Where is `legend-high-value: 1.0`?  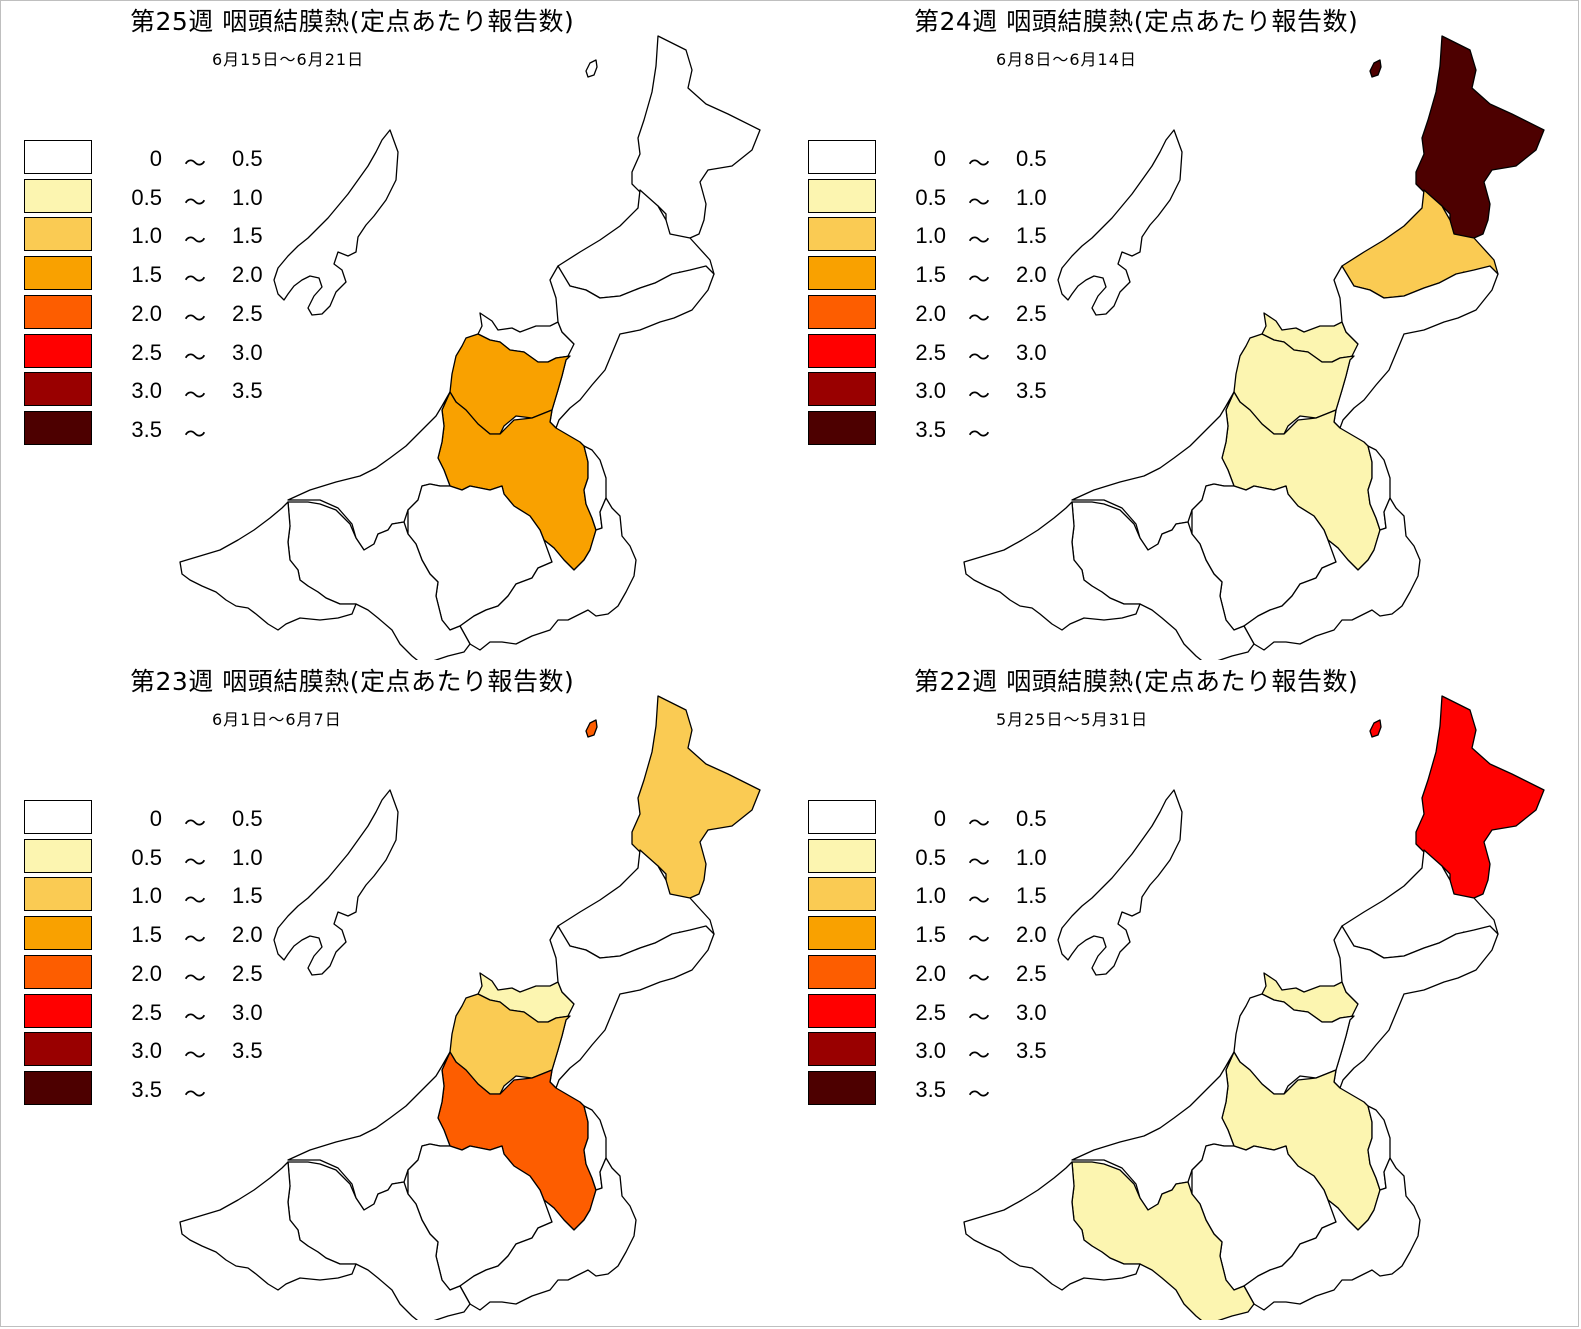
legend-high-value: 1.0 is located at coordinates (1031, 857).